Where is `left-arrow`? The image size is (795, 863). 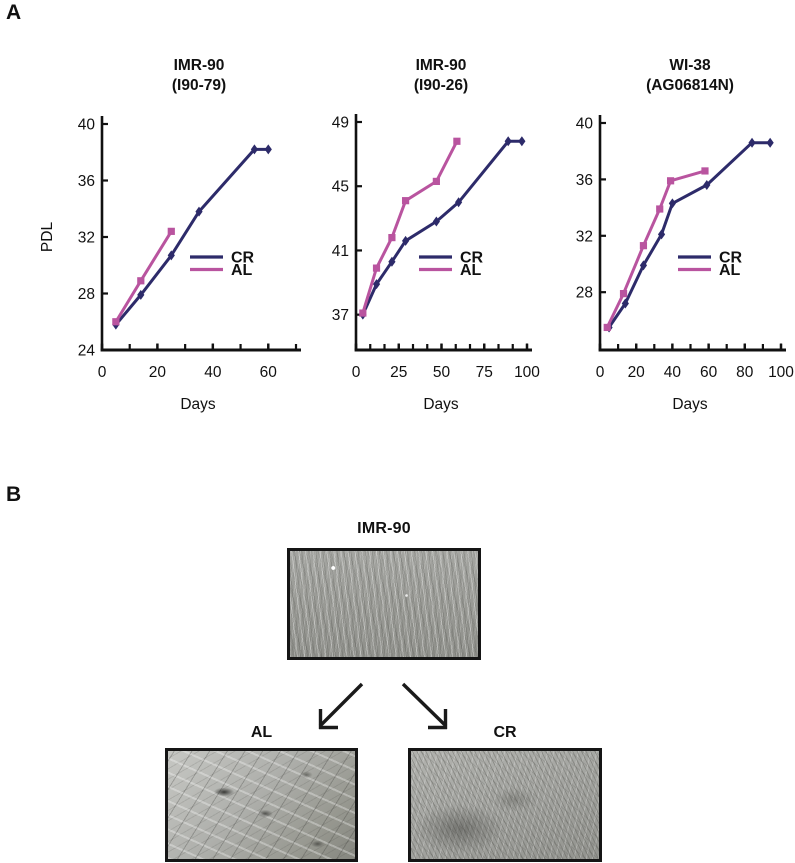
left-arrow is located at coordinates (341, 706).